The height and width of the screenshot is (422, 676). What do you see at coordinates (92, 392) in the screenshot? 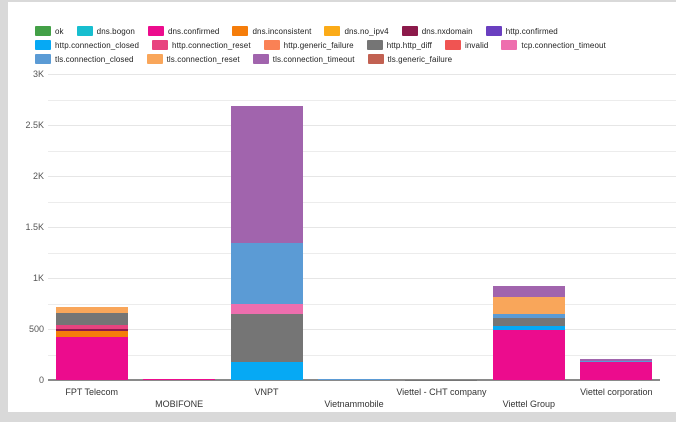
I see `x-axis-category-label: FPT Telecom` at bounding box center [92, 392].